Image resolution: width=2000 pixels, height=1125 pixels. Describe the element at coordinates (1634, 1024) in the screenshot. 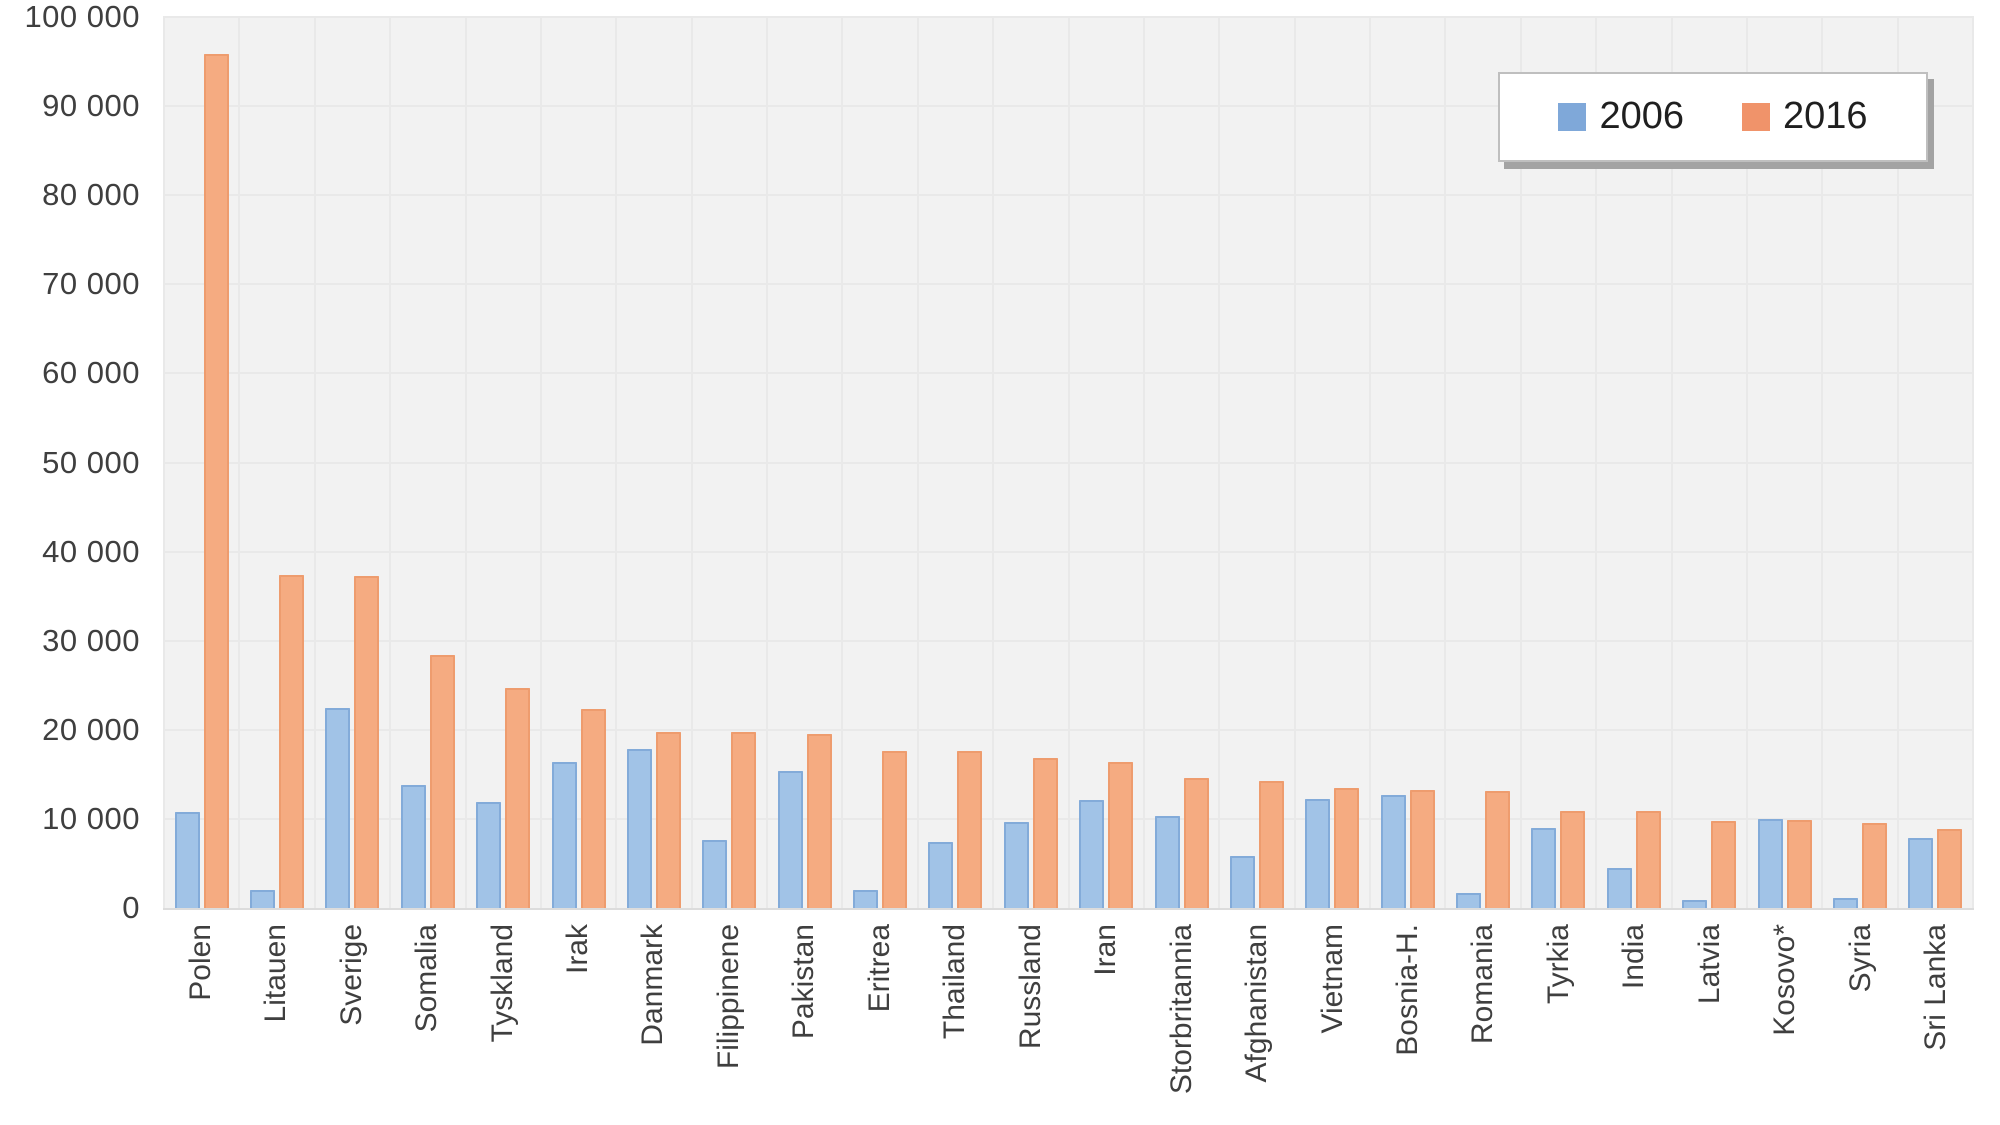

I see `x-label-cell-india: India` at that location.